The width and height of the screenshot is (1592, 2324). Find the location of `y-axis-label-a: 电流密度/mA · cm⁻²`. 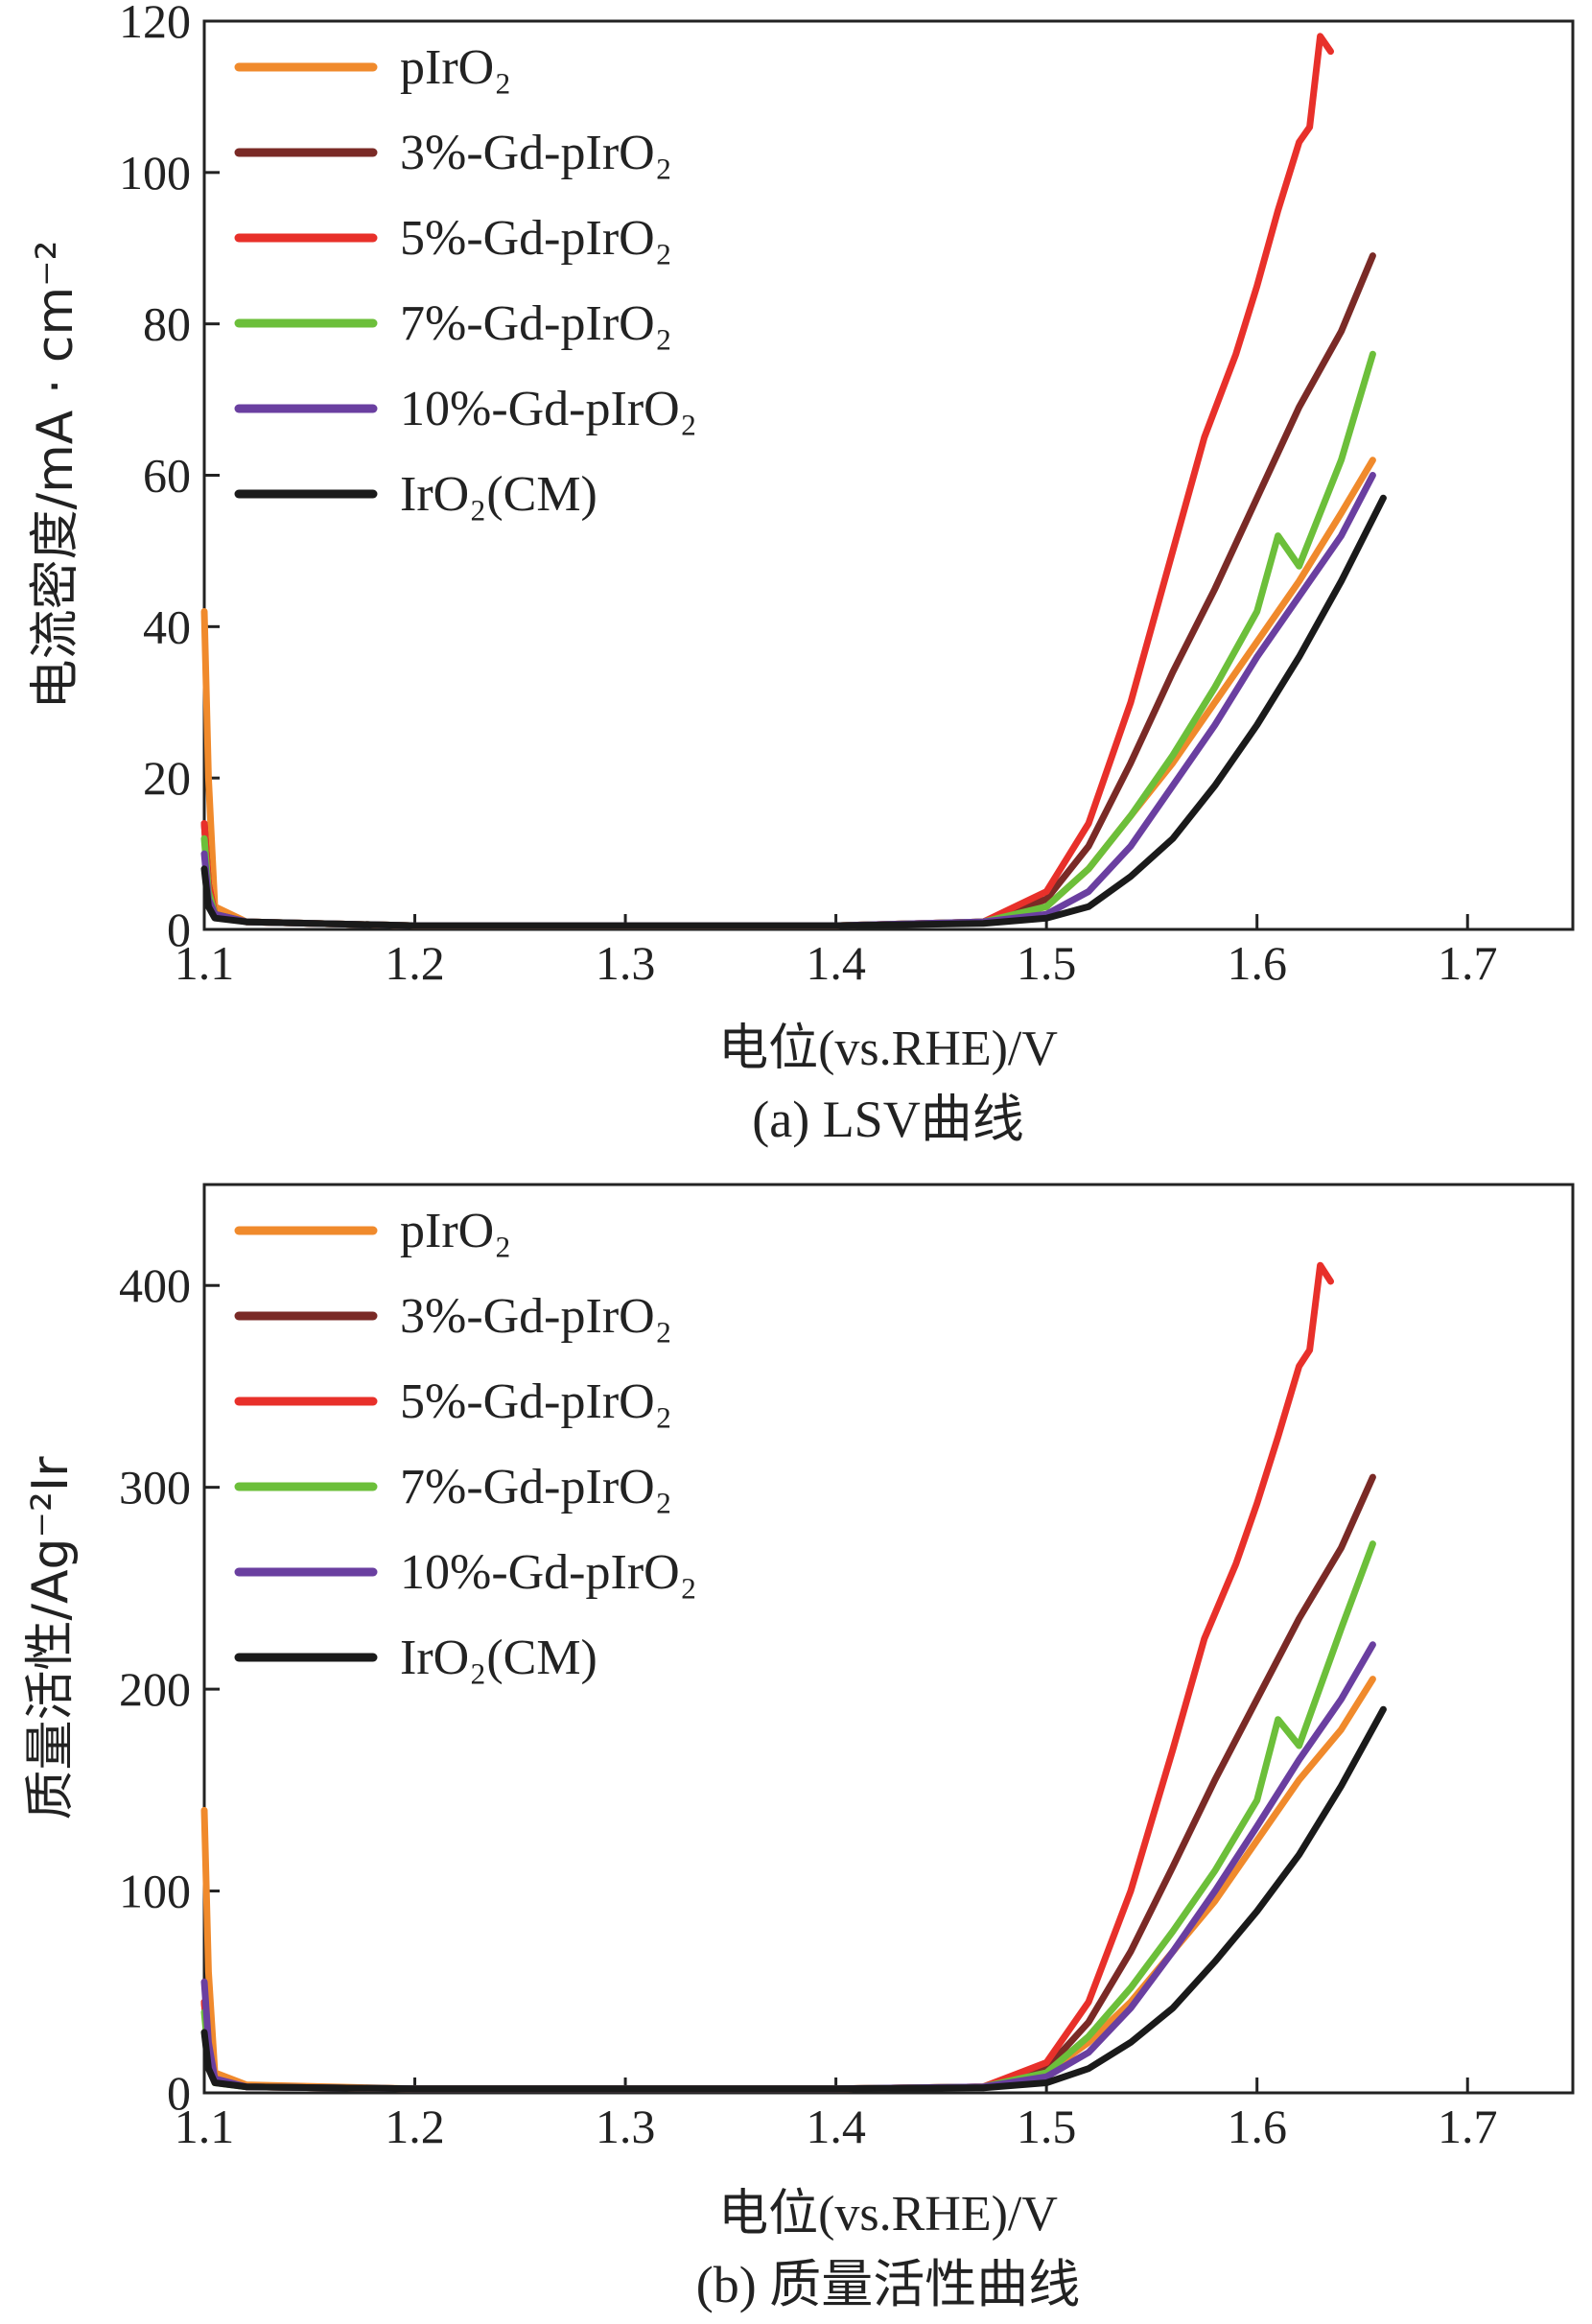

y-axis-label-a: 电流密度/mA · cm⁻² is located at coordinates (55, 475).